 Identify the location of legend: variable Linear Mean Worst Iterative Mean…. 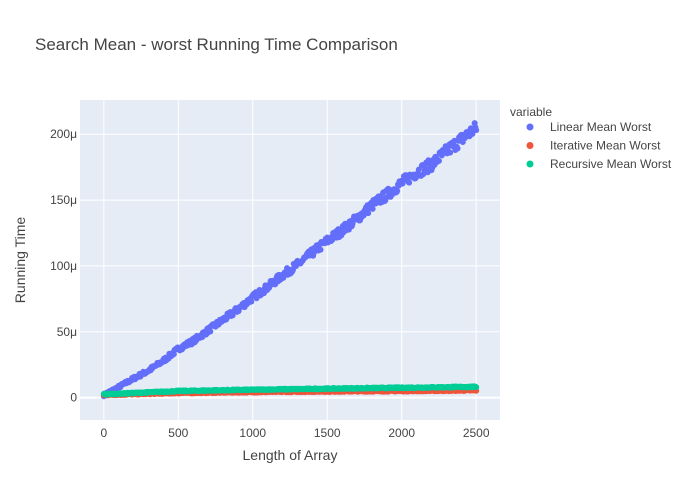
(591, 138).